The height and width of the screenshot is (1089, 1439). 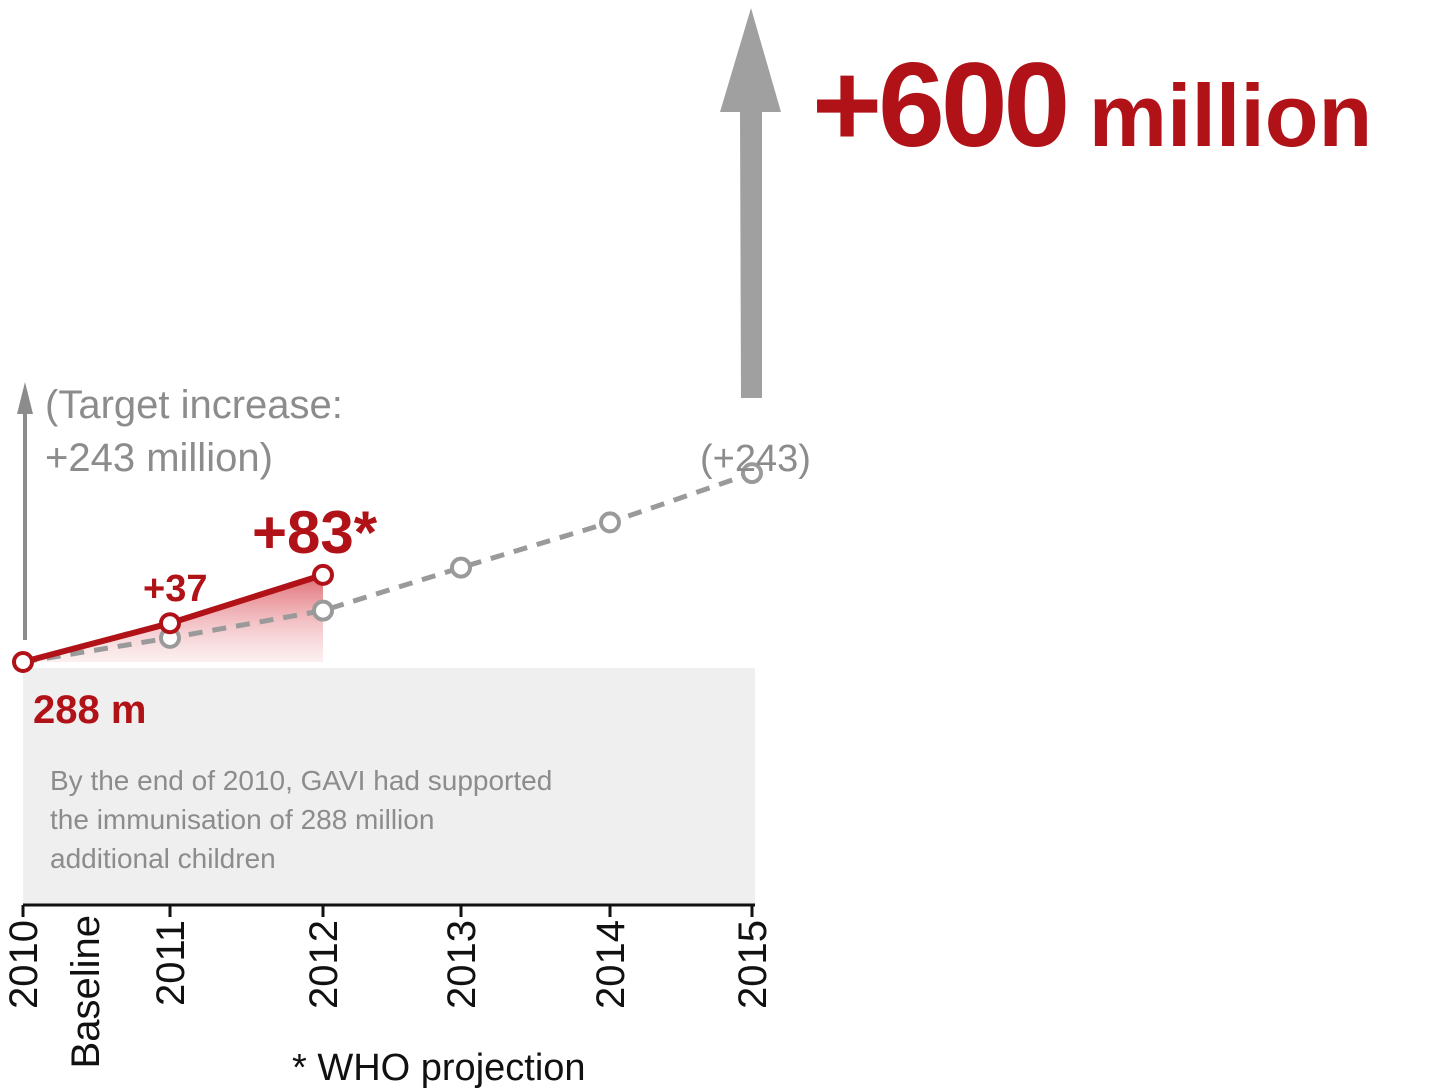 What do you see at coordinates (753, 964) in the screenshot?
I see `x-tick-label-2015: 2015` at bounding box center [753, 964].